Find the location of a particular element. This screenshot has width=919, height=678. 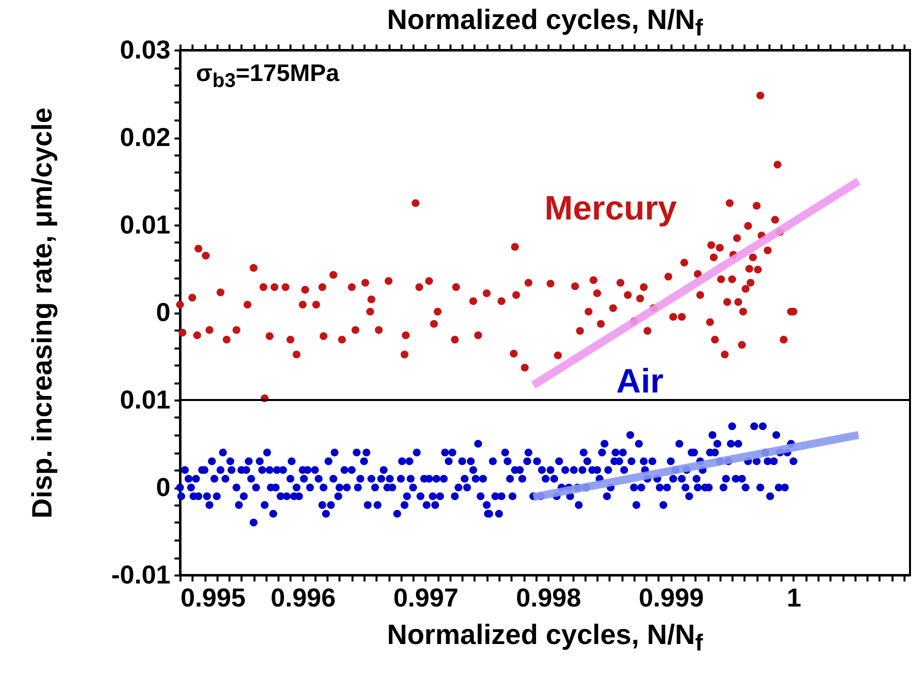

y-axis-title: Disp. increasing rate, μm/cycle is located at coordinates (42, 312).